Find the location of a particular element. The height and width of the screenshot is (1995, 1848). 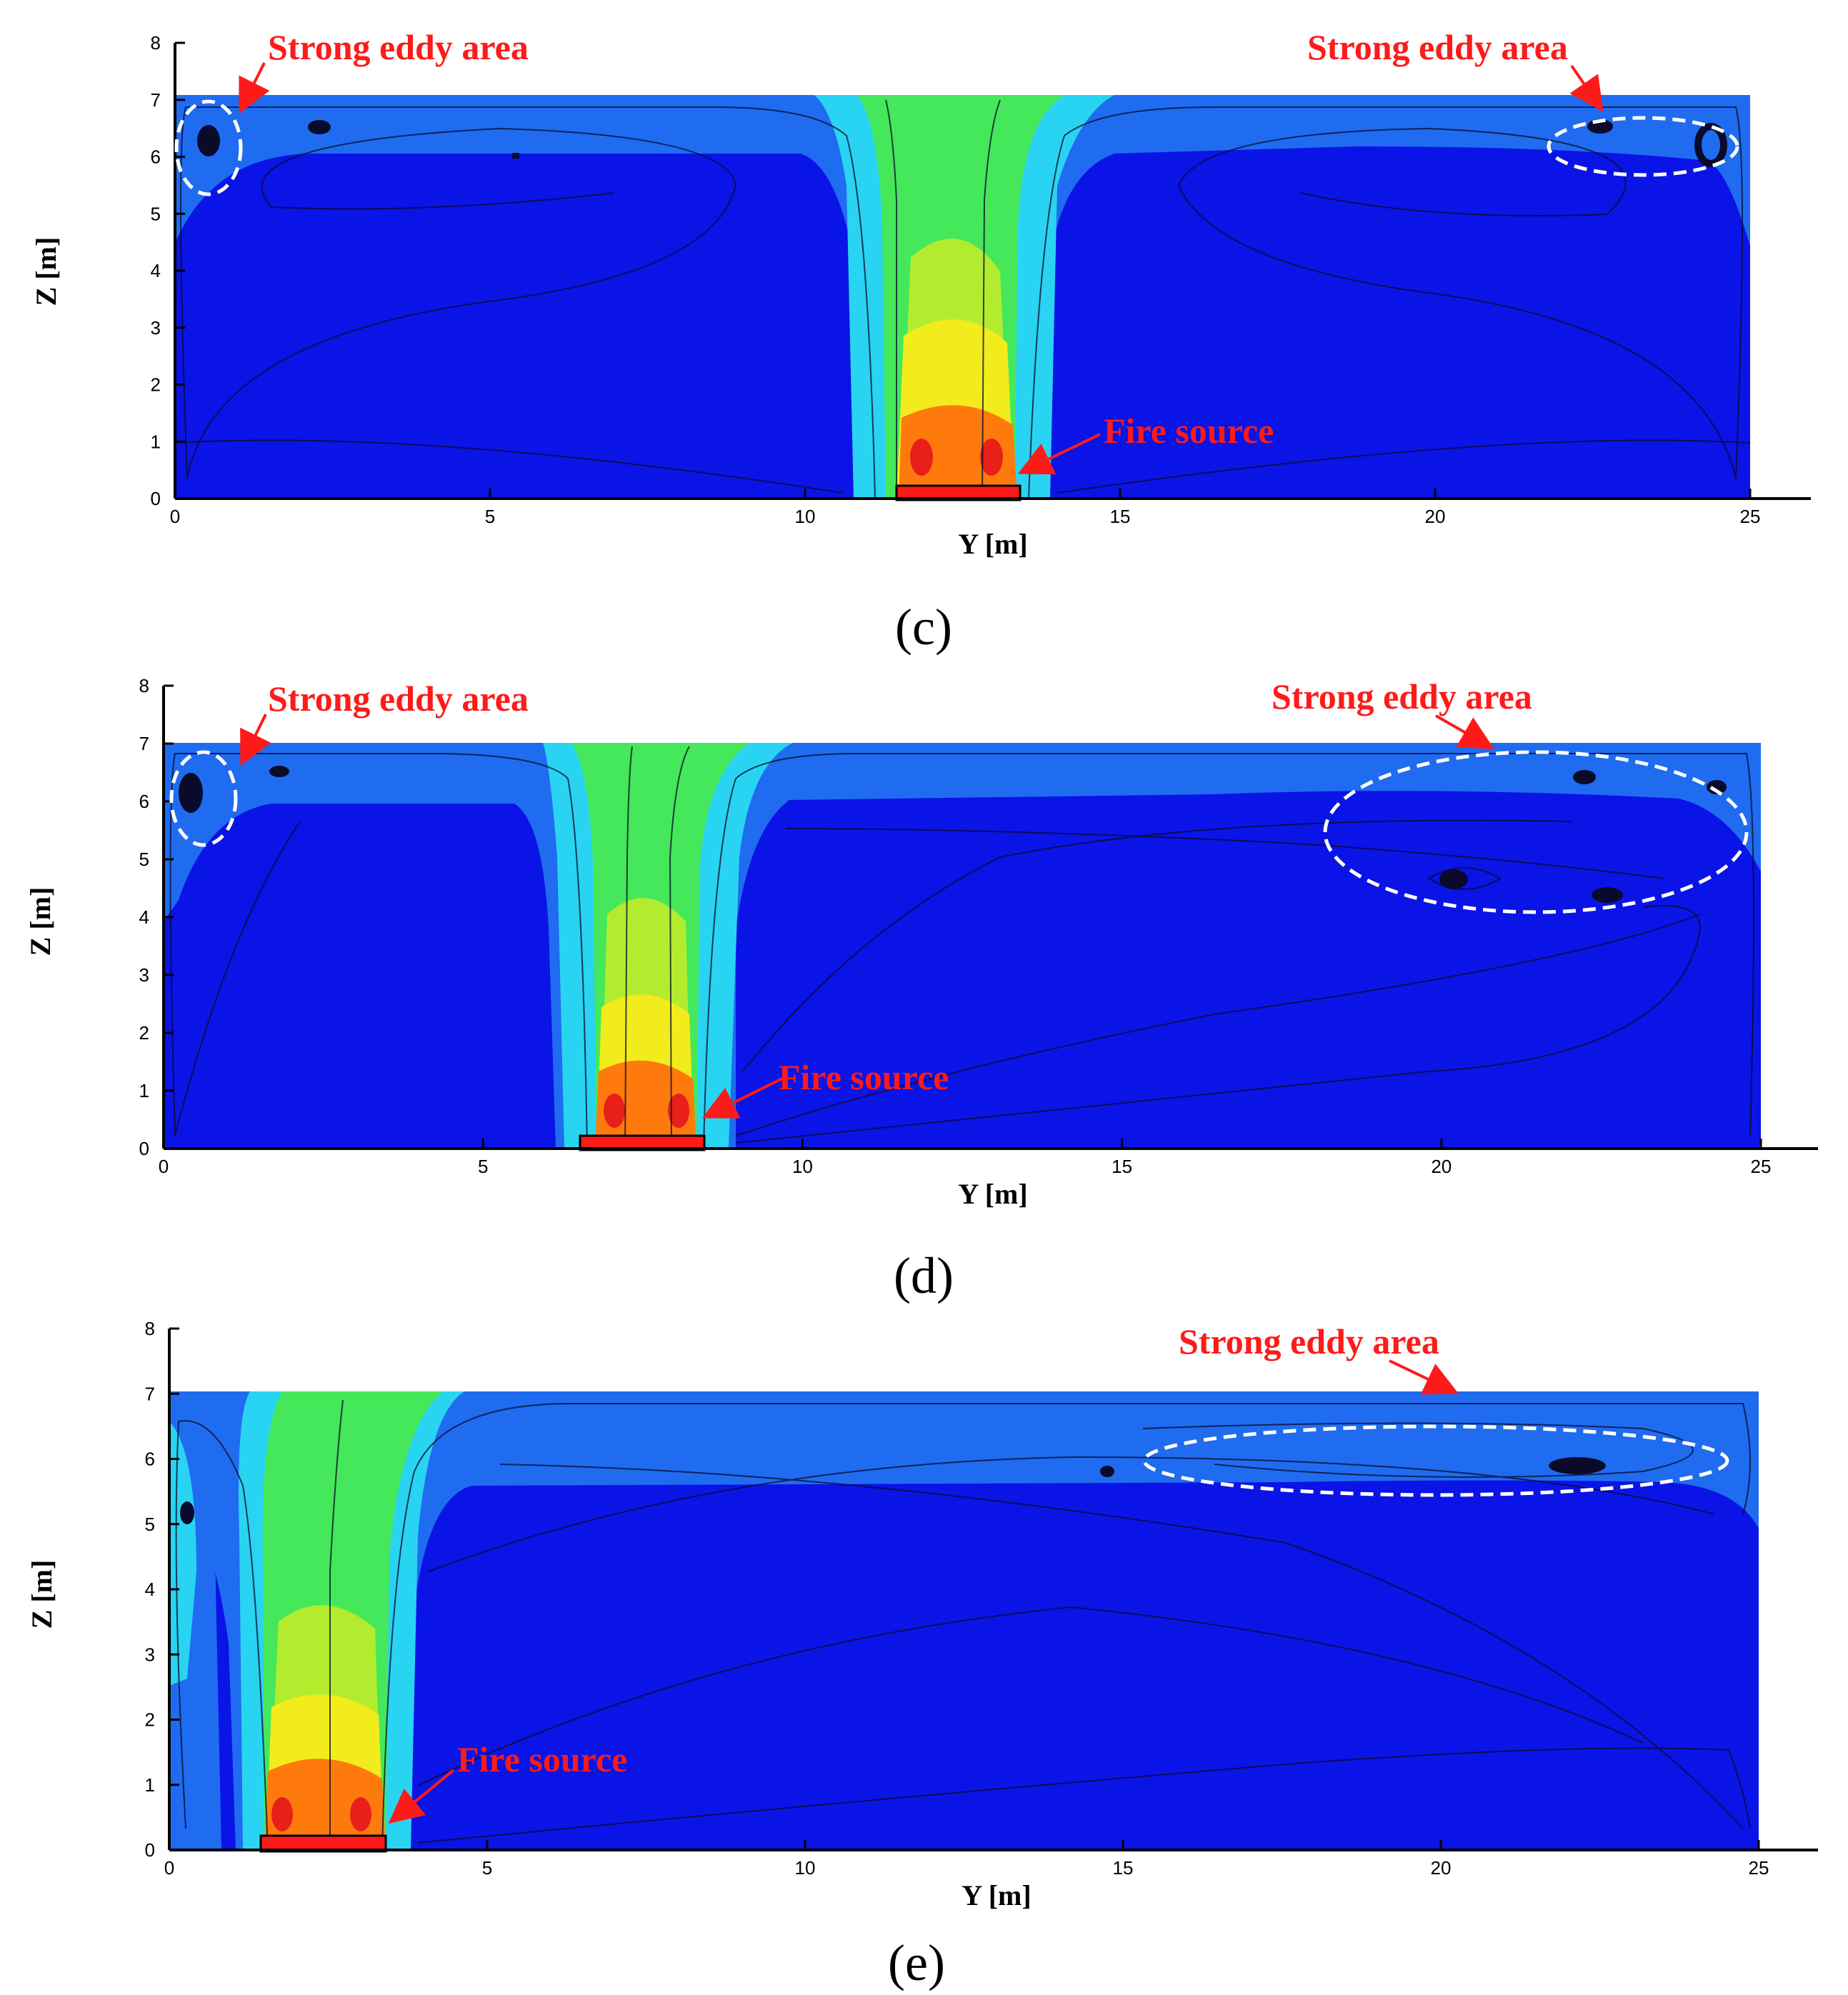

panel-e-y-axis-label: Z [m] is located at coordinates (42, 1594).